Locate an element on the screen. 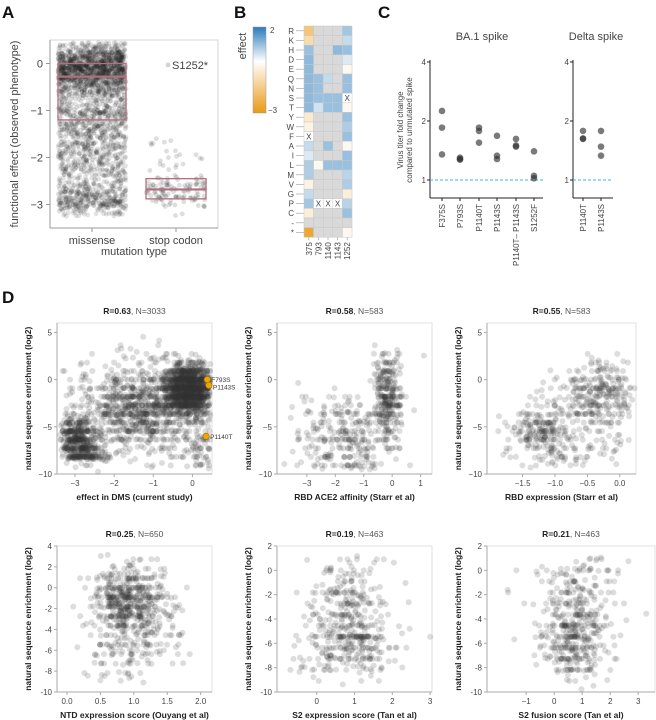  y-axis-label: natural sequence enrichment (log2) is located at coordinates (28, 399).